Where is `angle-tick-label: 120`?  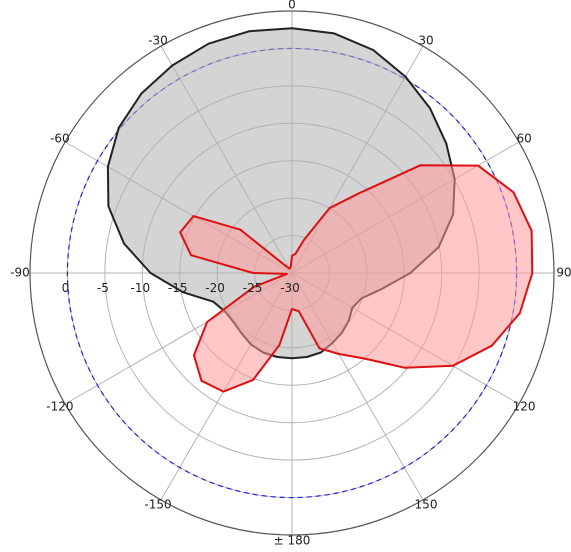 angle-tick-label: 120 is located at coordinates (524, 407).